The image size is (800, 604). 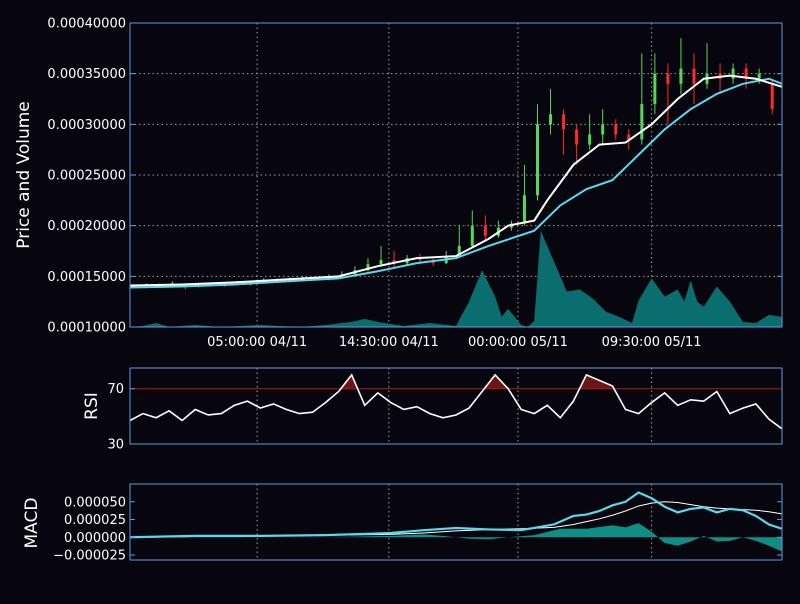 I want to click on macd-ytick-label: 0.000000, so click(x=95, y=538).